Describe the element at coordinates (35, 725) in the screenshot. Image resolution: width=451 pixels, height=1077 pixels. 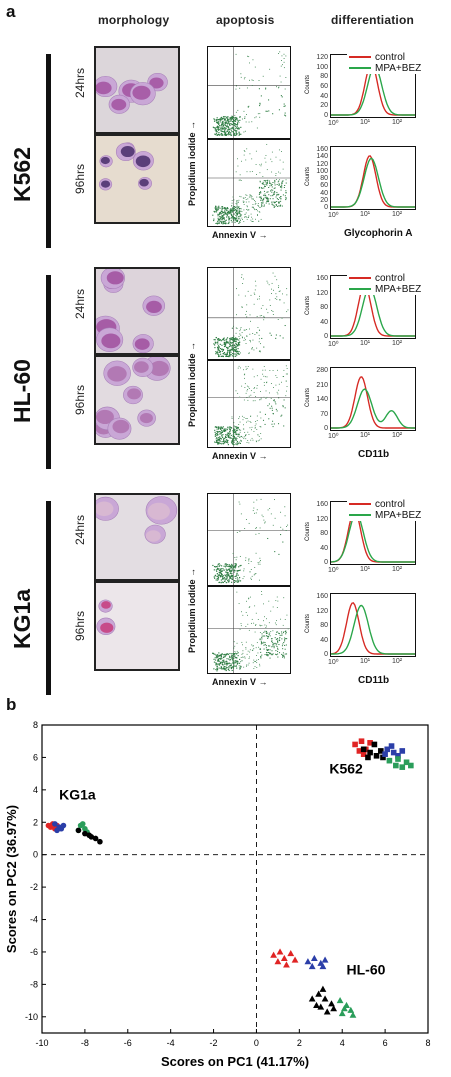
I see `y-tick-label: 8` at that location.